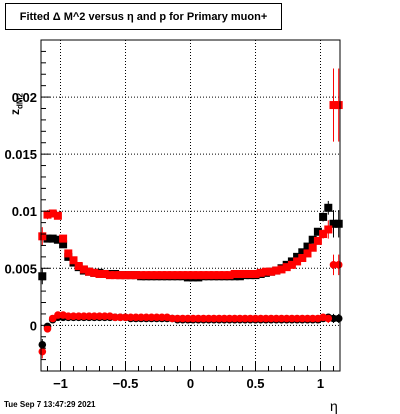 Image resolution: width=400 pixels, height=414 pixels. What do you see at coordinates (334, 406) in the screenshot?
I see `x-axis-label: η` at bounding box center [334, 406].